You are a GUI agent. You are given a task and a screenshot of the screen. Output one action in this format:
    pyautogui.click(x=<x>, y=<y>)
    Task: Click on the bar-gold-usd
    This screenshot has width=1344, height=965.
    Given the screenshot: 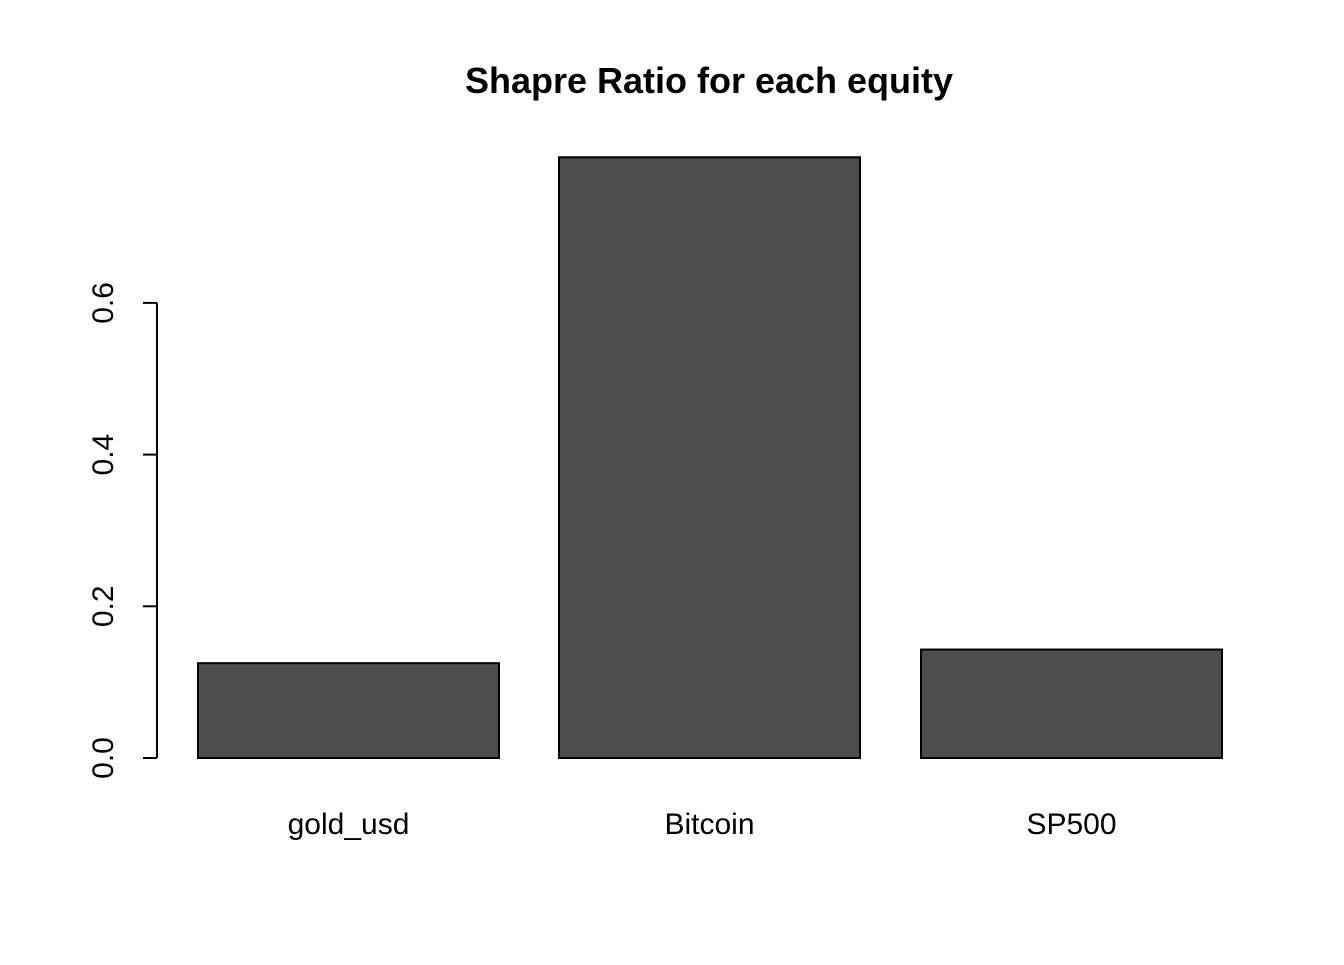 What is the action you would take?
    pyautogui.click(x=348, y=710)
    